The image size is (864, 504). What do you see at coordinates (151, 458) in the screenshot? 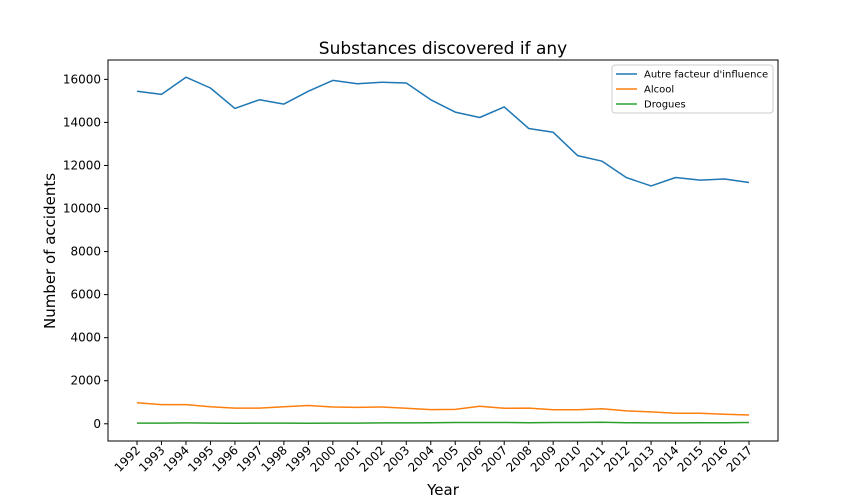
I see `x-tick-label: 1993` at bounding box center [151, 458].